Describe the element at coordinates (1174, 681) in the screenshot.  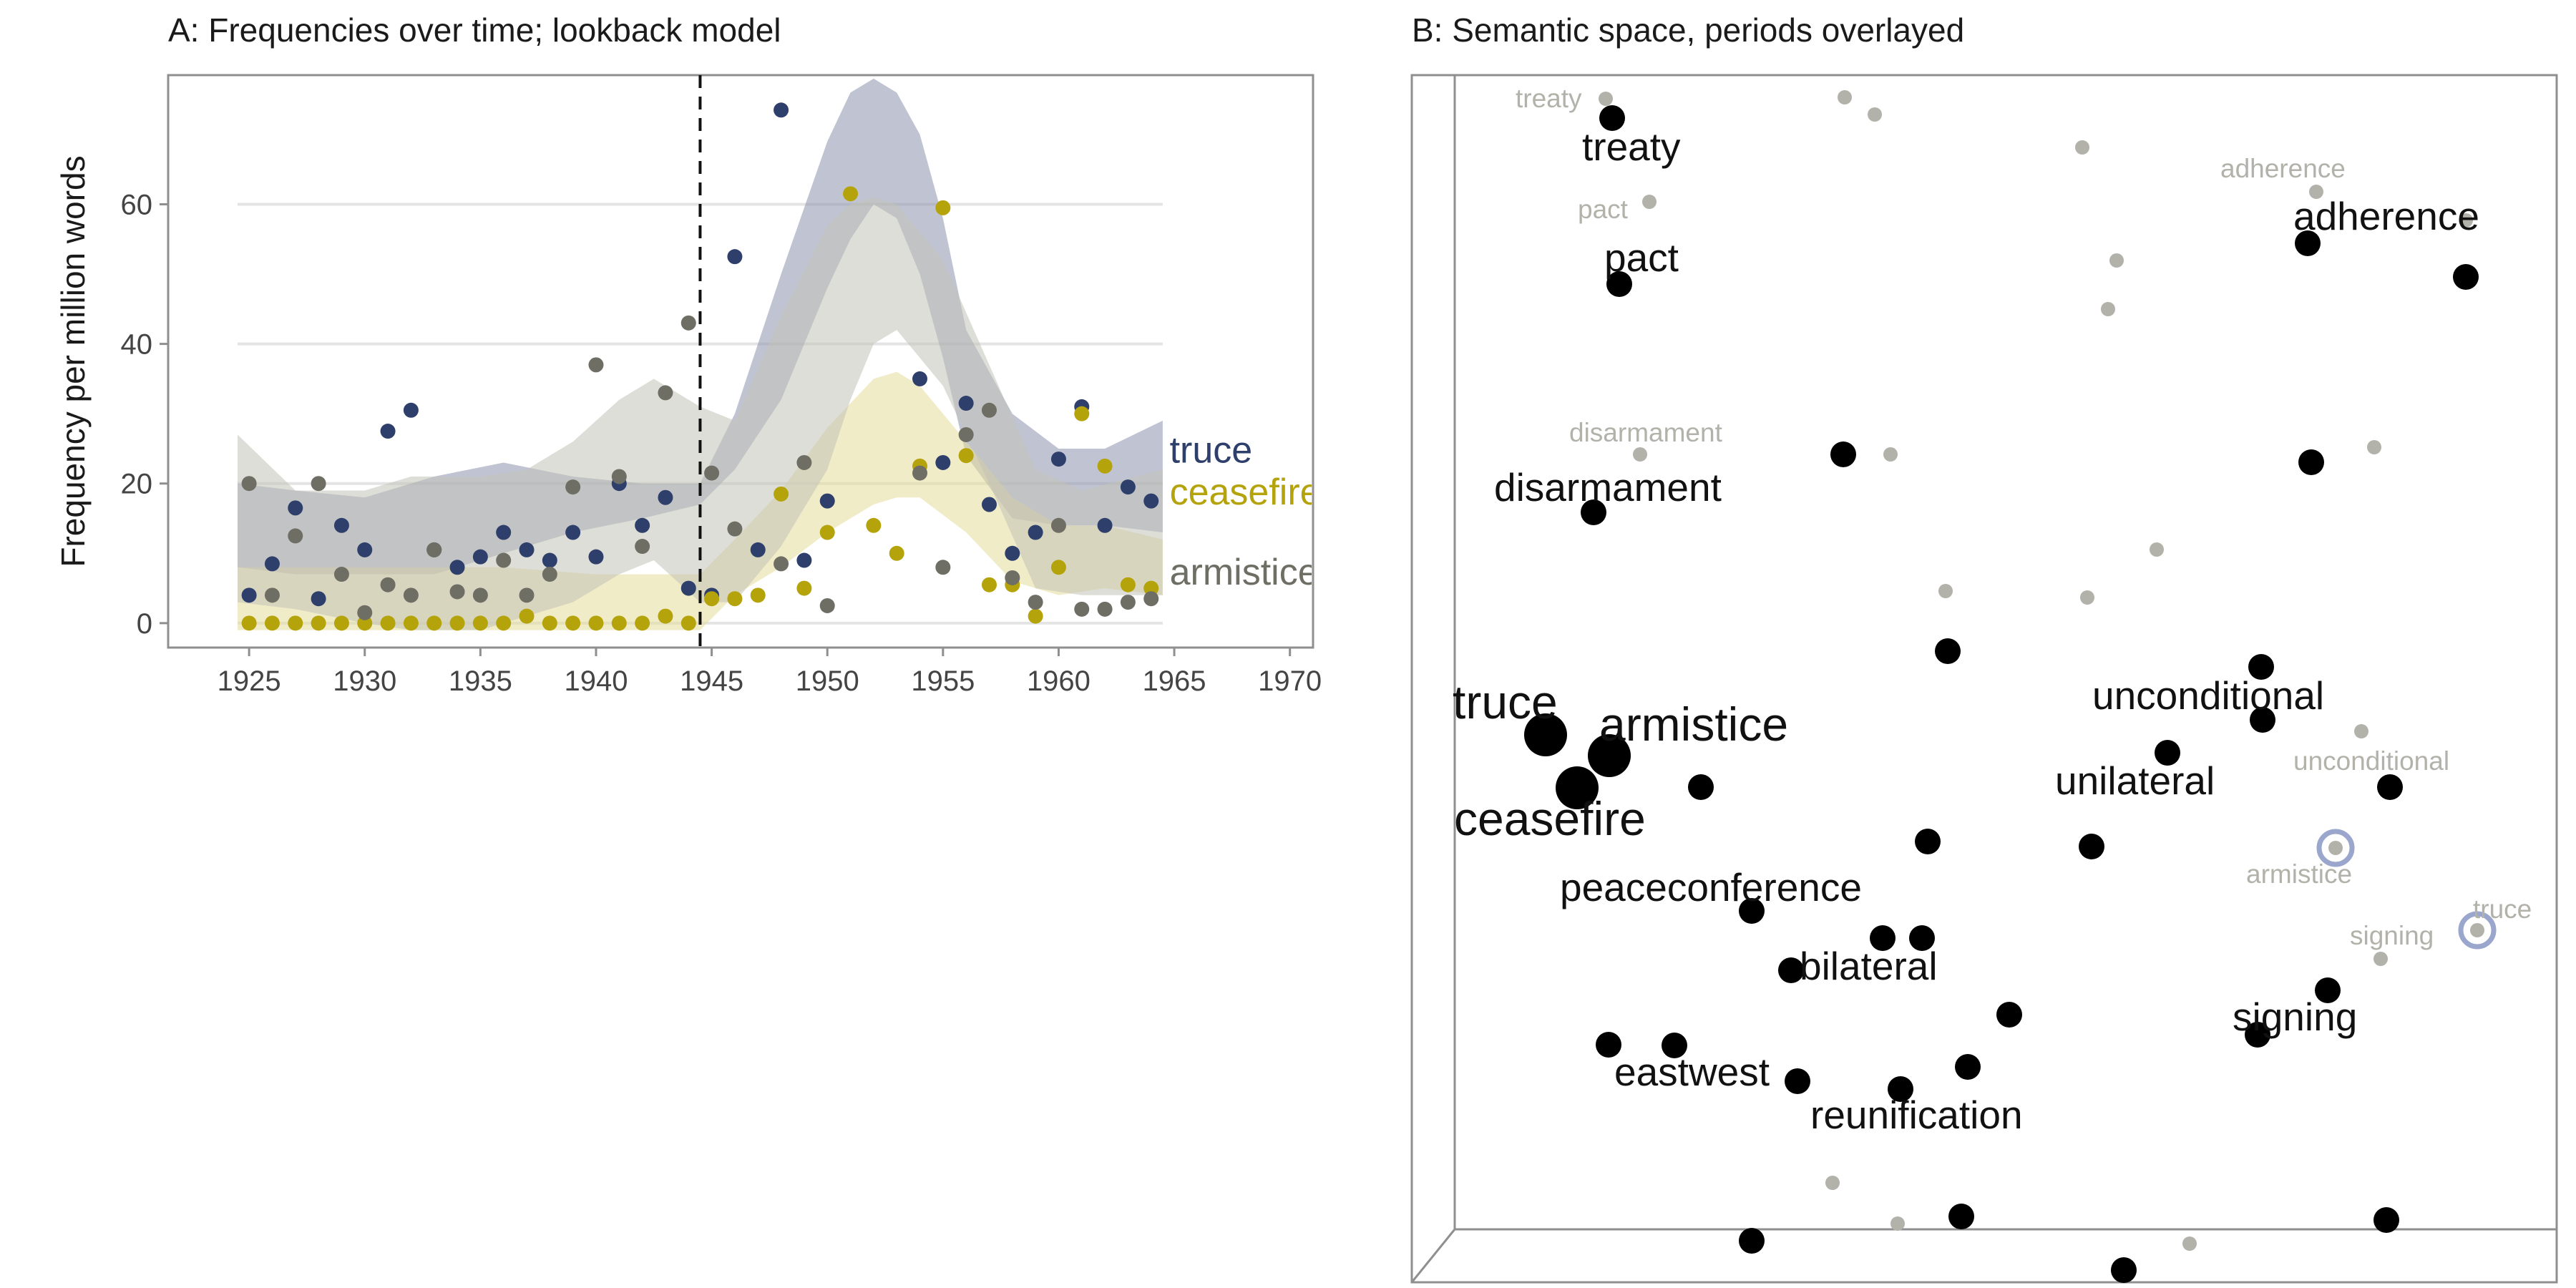
I see `xtick-label-1965: 1965` at that location.